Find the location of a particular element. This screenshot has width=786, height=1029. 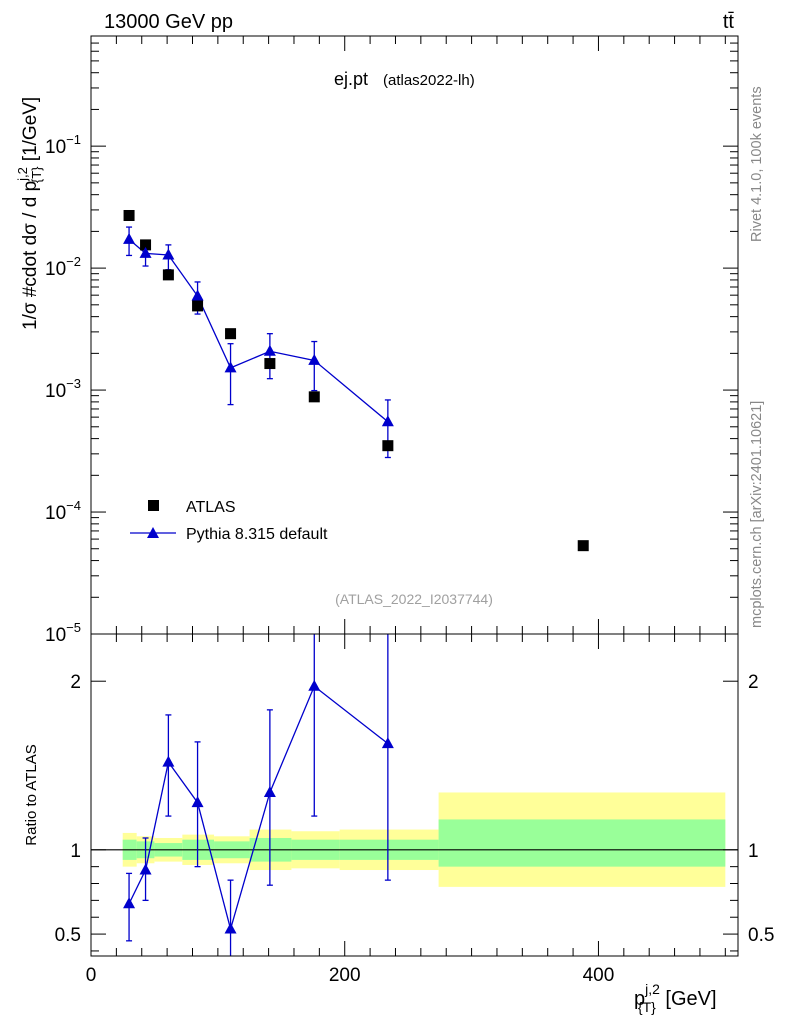

x-axis-label: pj,2 {T} [GeV] is located at coordinates (675, 998).